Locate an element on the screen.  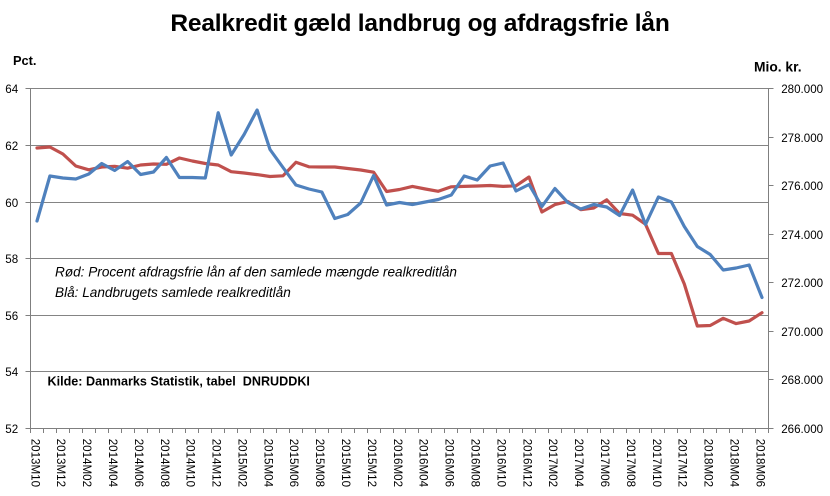
svg-text: 2015M04 is located at coordinates (267, 463).